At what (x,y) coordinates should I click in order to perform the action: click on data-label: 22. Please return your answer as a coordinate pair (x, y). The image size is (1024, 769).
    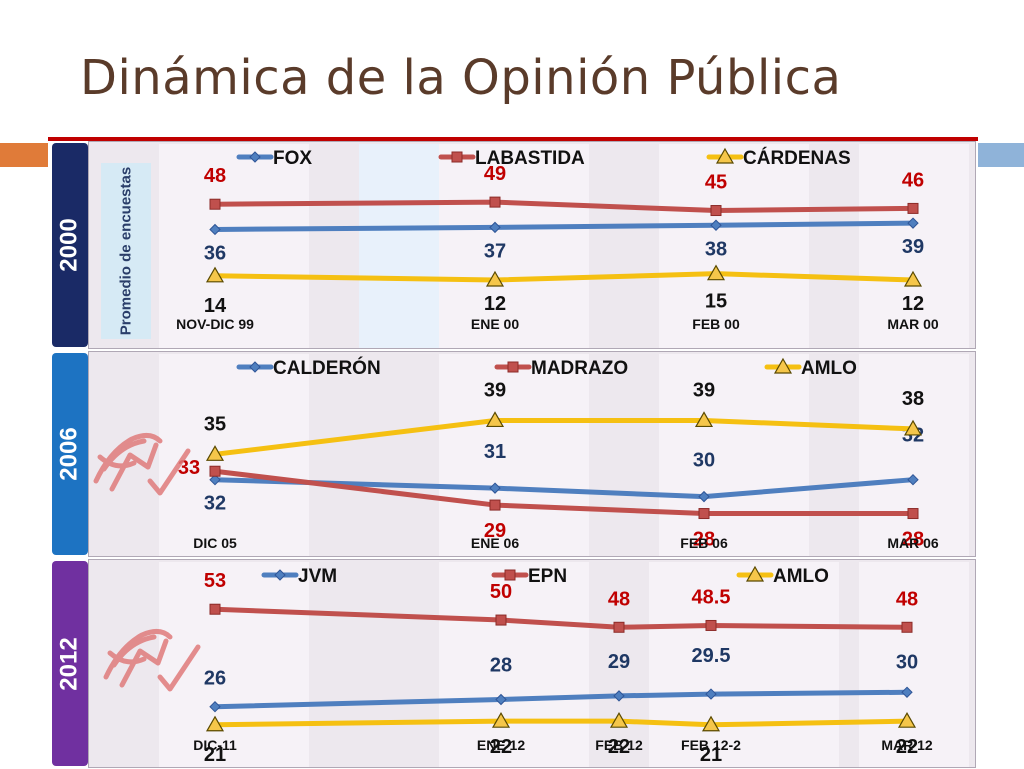
    Looking at the image, I should click on (501, 747).